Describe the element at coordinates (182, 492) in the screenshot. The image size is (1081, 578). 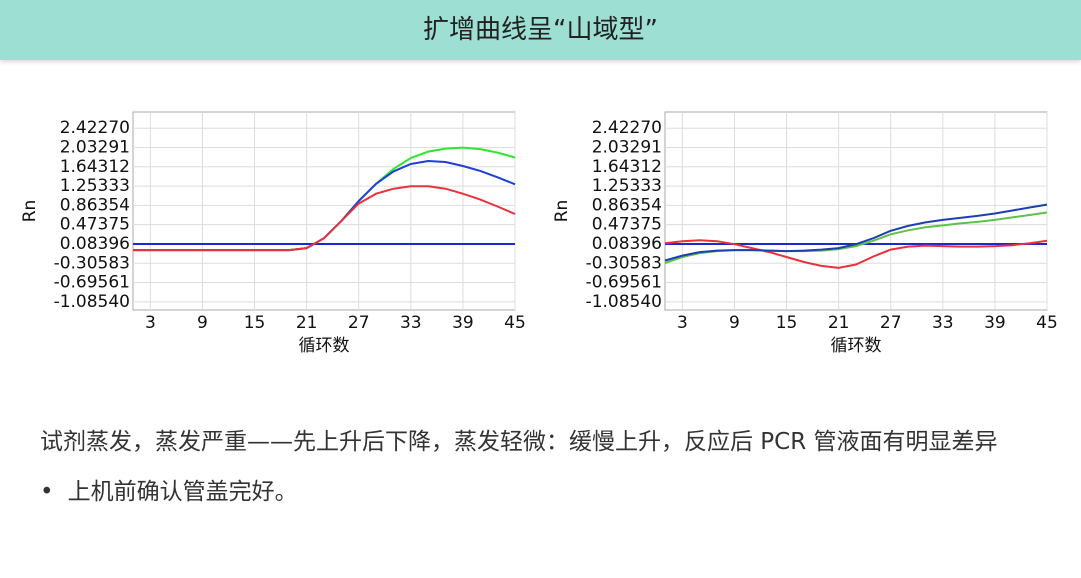
I see `bullet-text: 上机前确认管盖完好。` at that location.